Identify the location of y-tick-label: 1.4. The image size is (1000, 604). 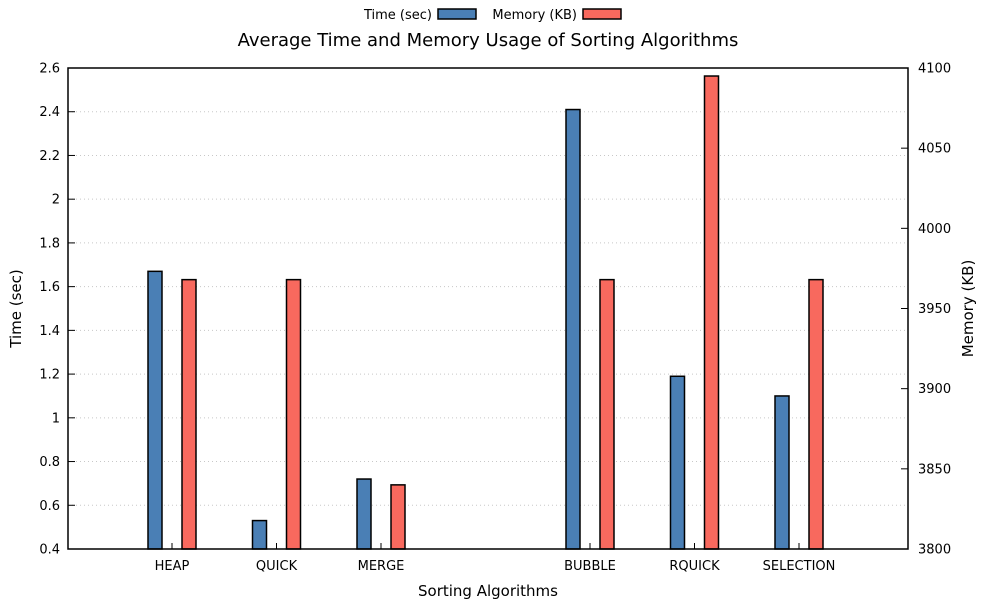
(49, 331).